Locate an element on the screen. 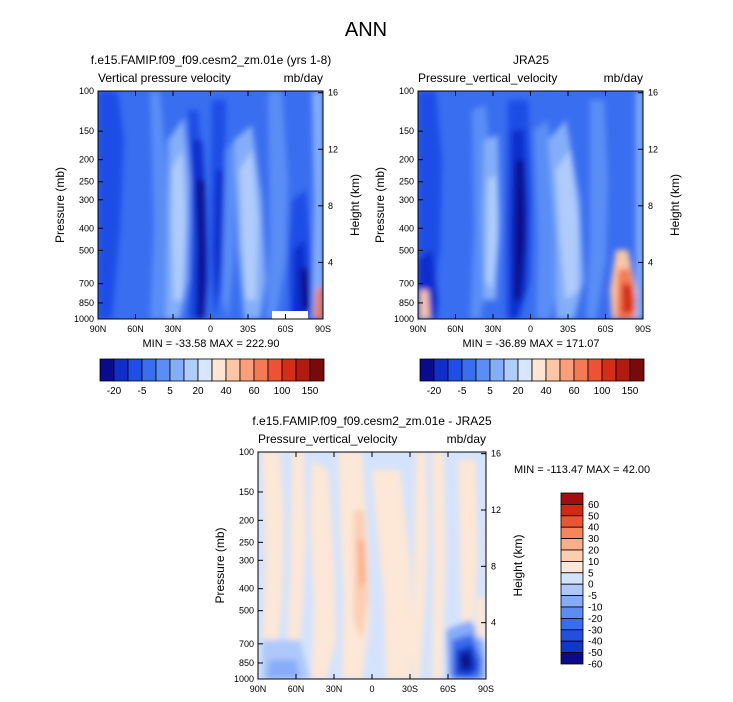  min-max-label: MIN = -36.89 MAX = 171.07 is located at coordinates (531, 344).